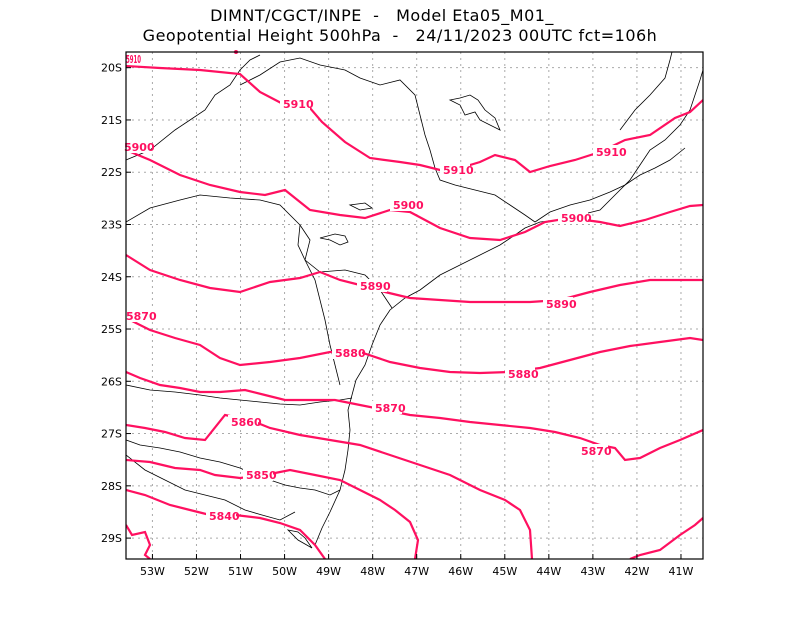  Describe the element at coordinates (646, 91) in the screenshot. I see `state-border-mg-es` at that location.